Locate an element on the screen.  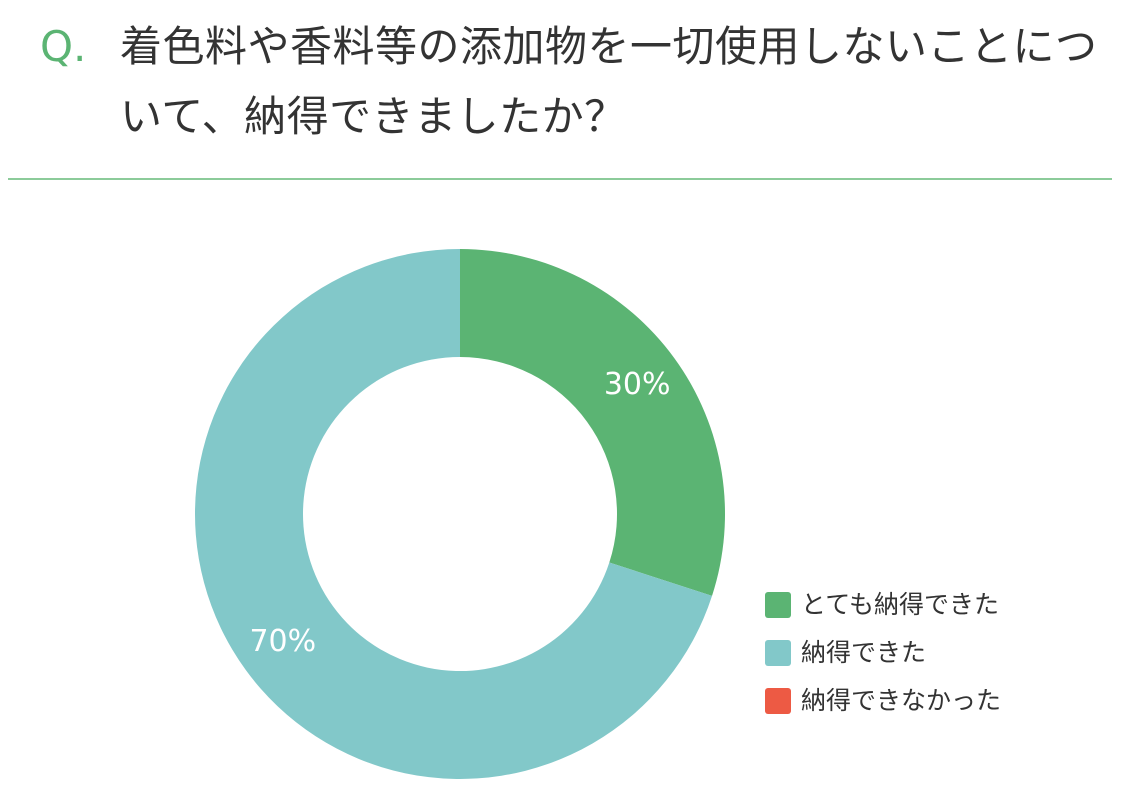
question-mark: Q. is located at coordinates (63, 46).